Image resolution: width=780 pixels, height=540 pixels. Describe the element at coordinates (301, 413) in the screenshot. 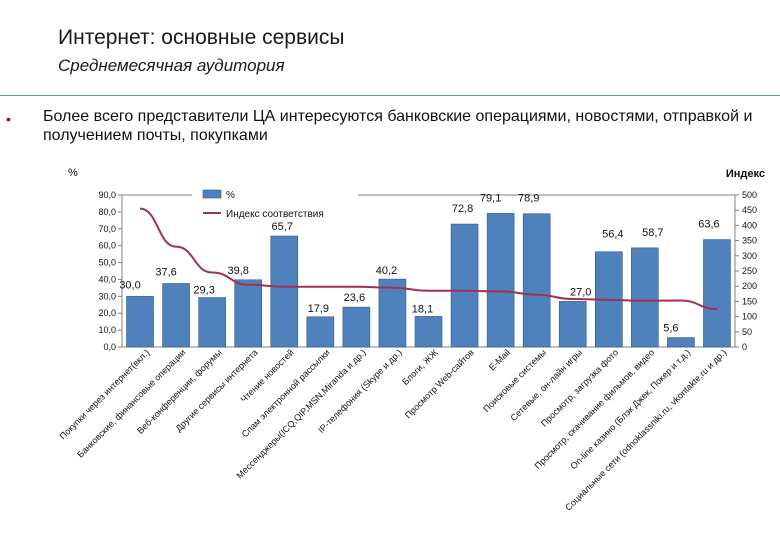

I see `category-label: Мессенджеры(ICQ,QIP,MSN,Miranda и др.)` at that location.